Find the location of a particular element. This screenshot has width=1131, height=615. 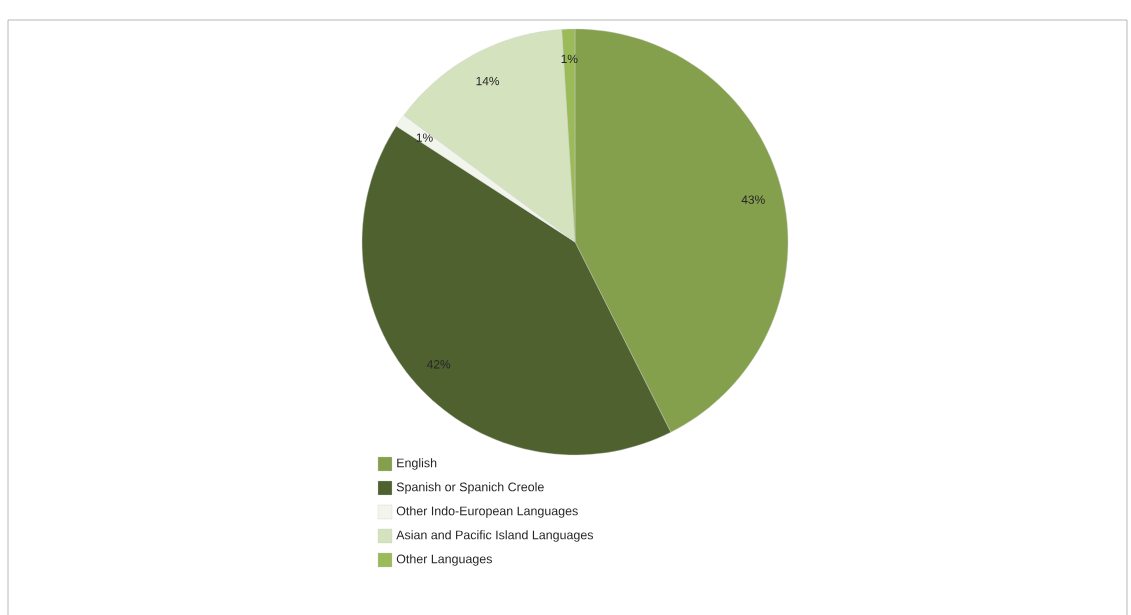

legend-label: English is located at coordinates (417, 463).